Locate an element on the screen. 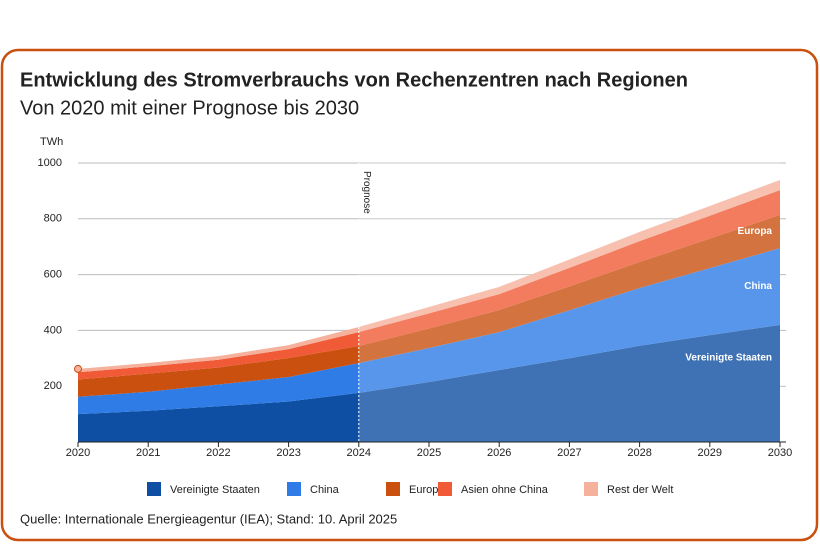  legend-label: Rest der Welt is located at coordinates (640, 490).